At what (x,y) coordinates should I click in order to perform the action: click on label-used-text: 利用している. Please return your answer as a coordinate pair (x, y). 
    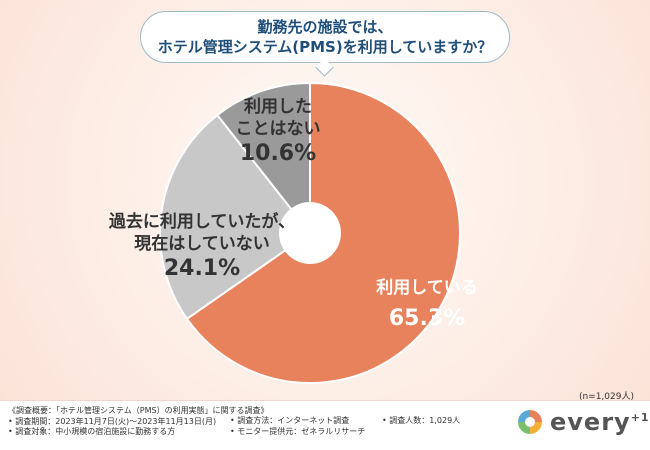
    Looking at the image, I should click on (427, 288).